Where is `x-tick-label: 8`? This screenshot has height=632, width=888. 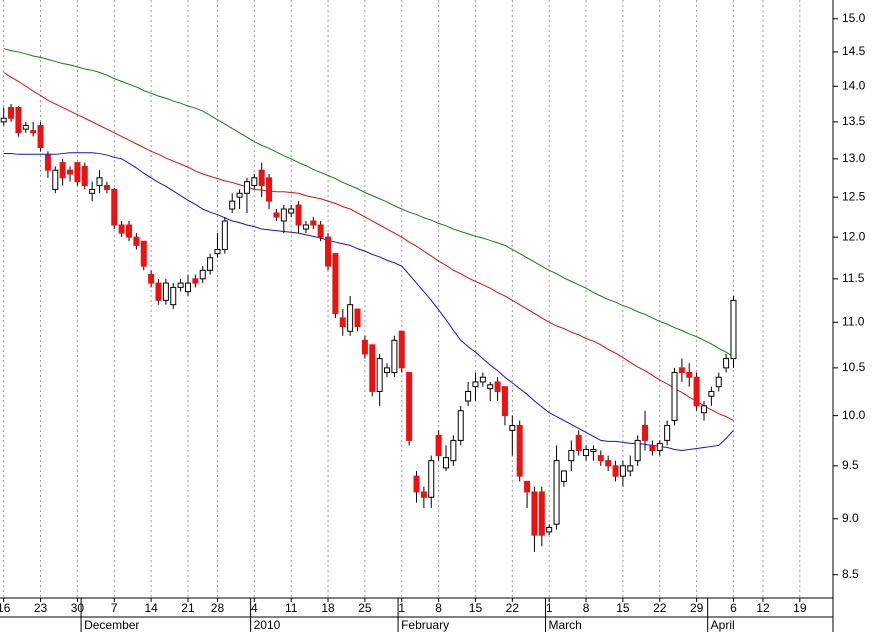
x-tick-label: 8 is located at coordinates (438, 608).